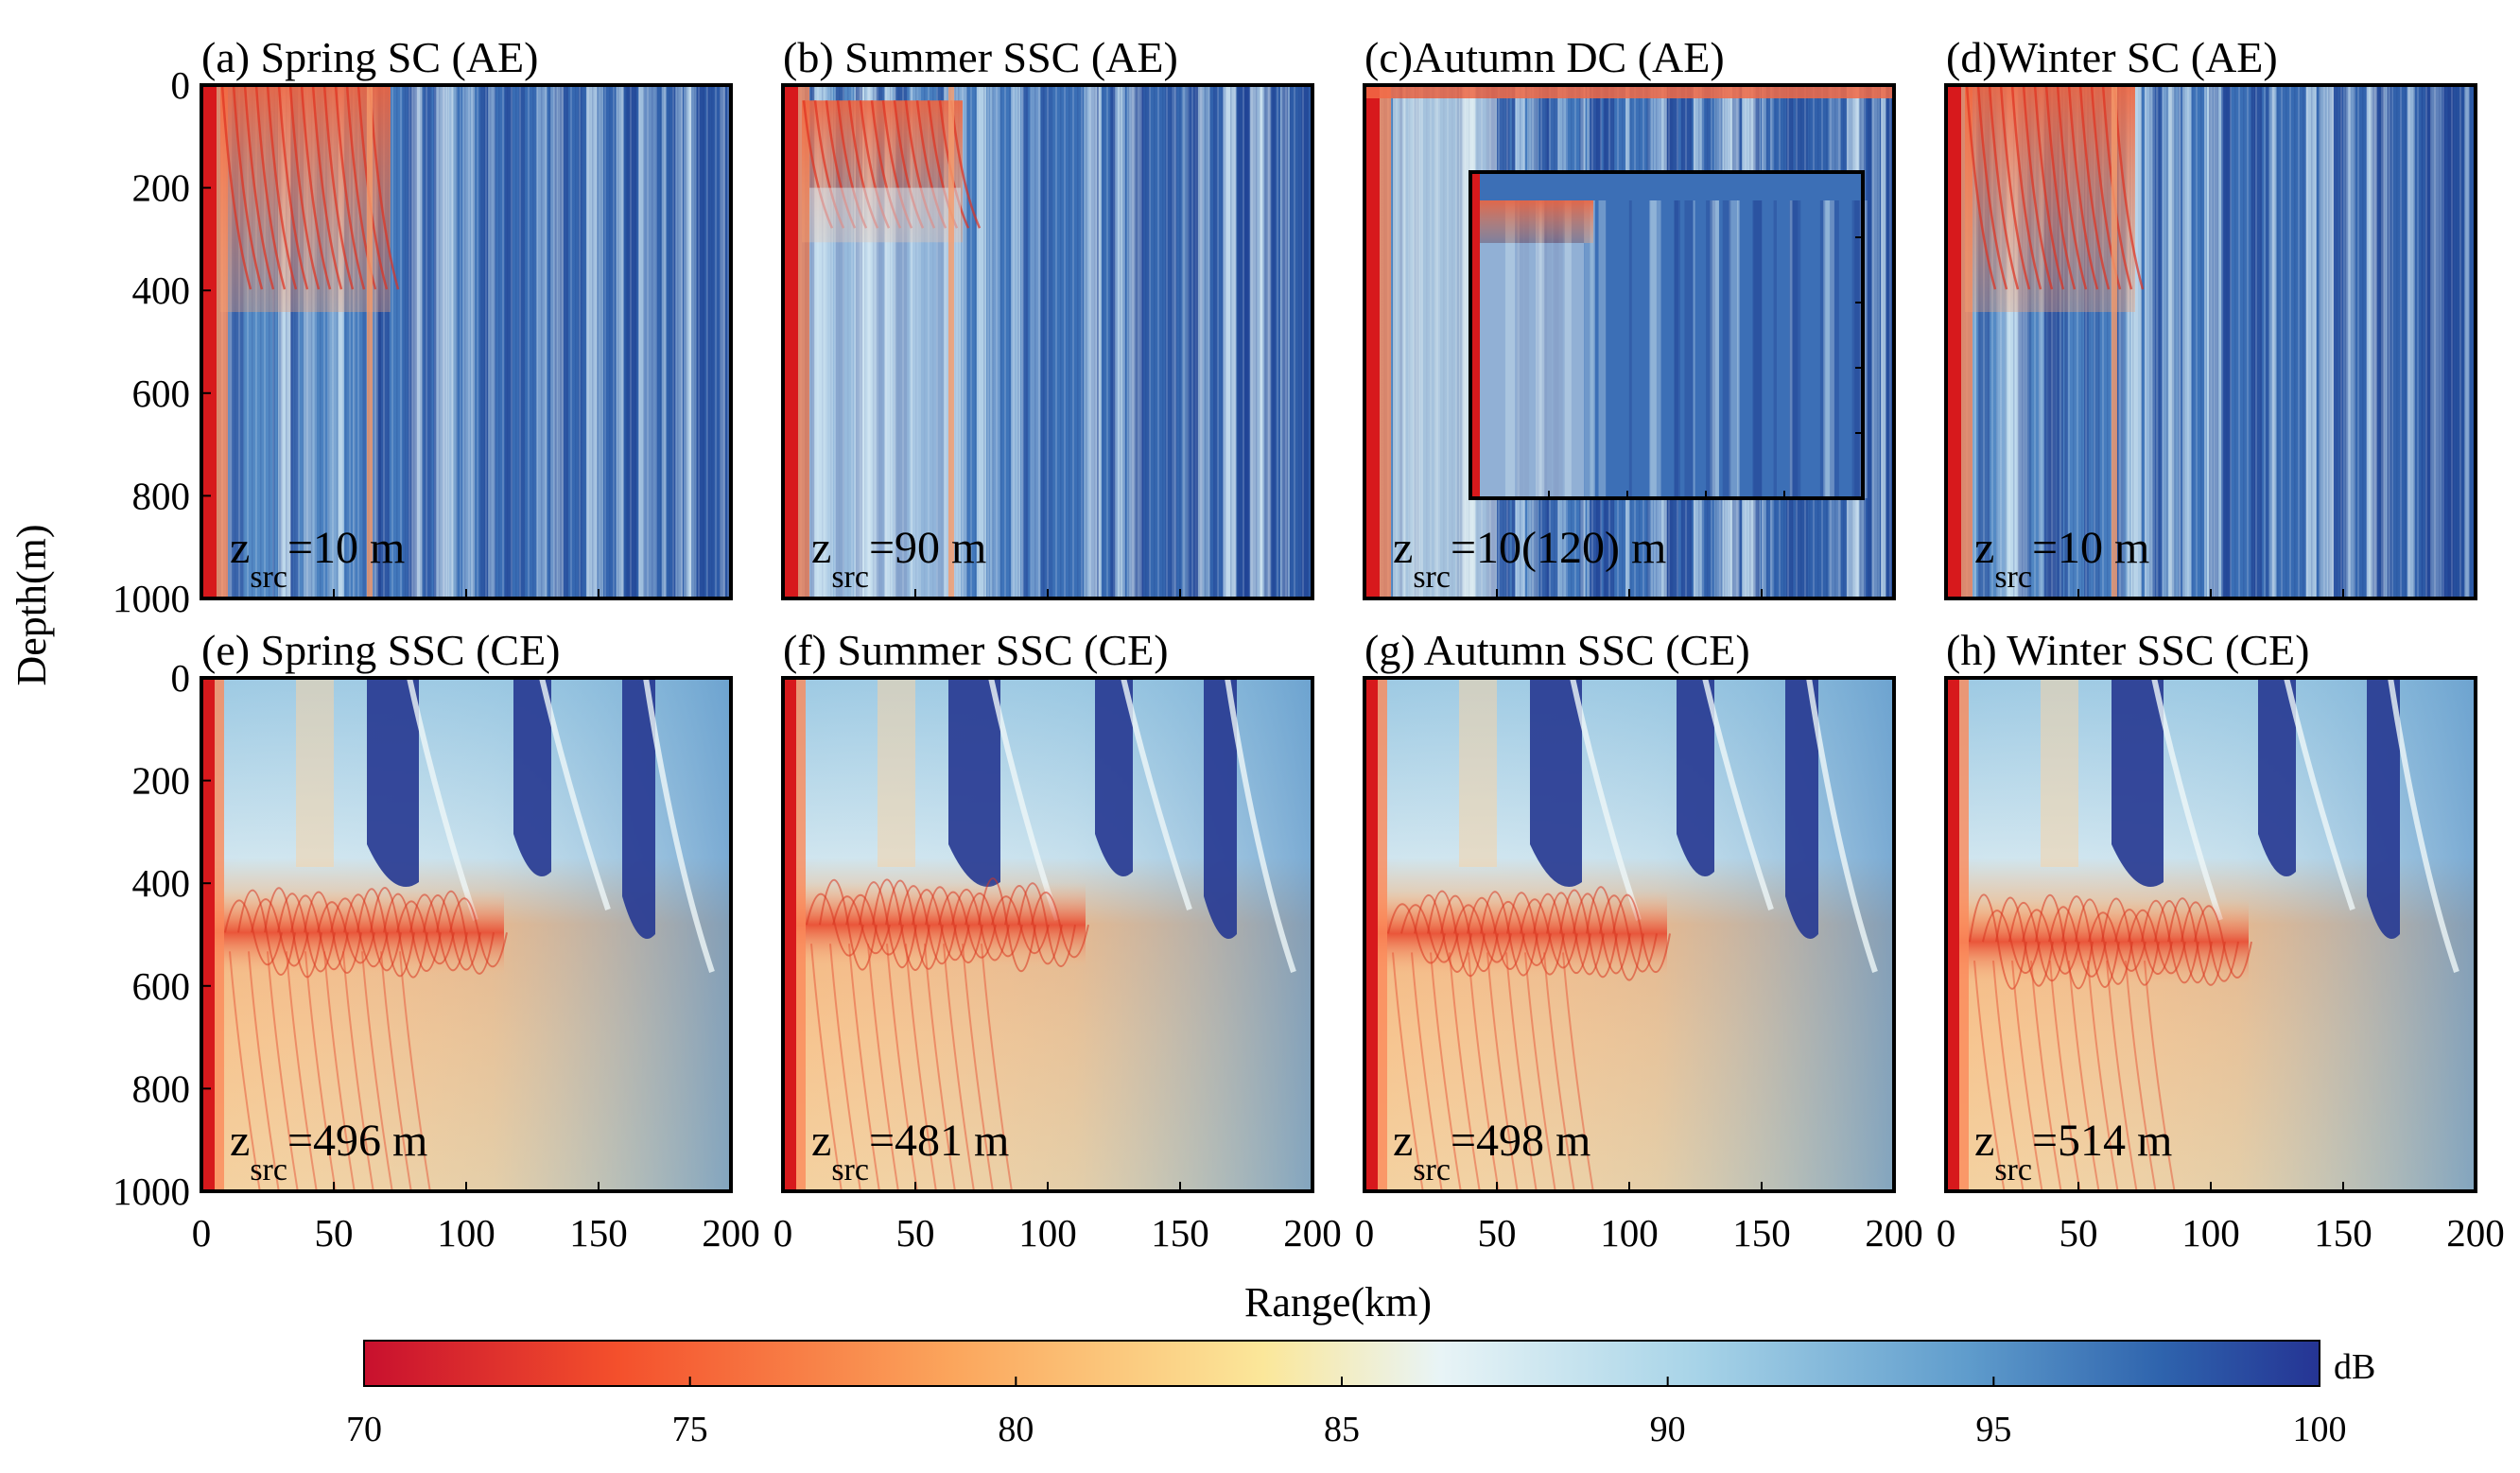 This screenshot has height=1473, width=2520. Describe the element at coordinates (357, 1141) in the screenshot. I see `source-depth-value: =496 m` at that location.